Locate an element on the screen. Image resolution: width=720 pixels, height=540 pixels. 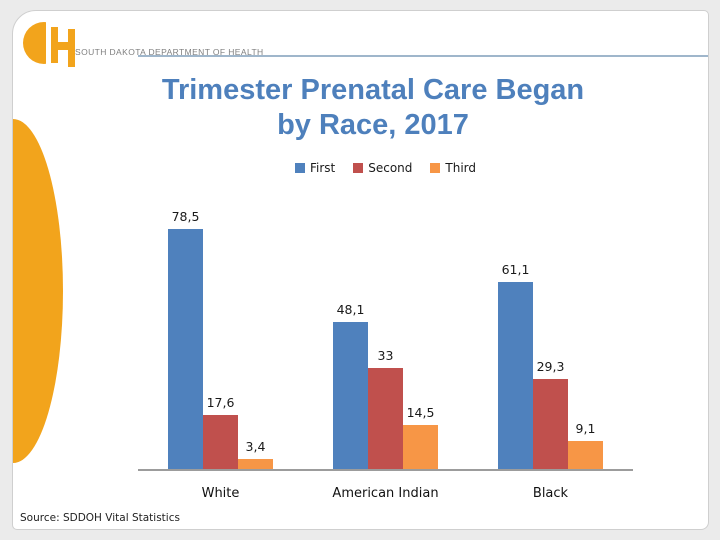
slide-title-line1: Trimester Prenatal Care Began is located at coordinates (373, 90).